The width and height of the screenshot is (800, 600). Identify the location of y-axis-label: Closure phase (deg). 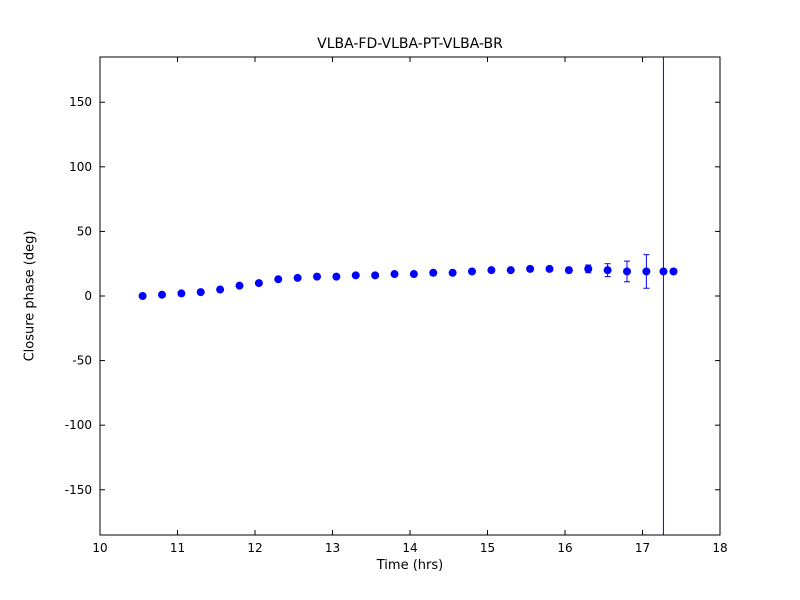
(30, 296).